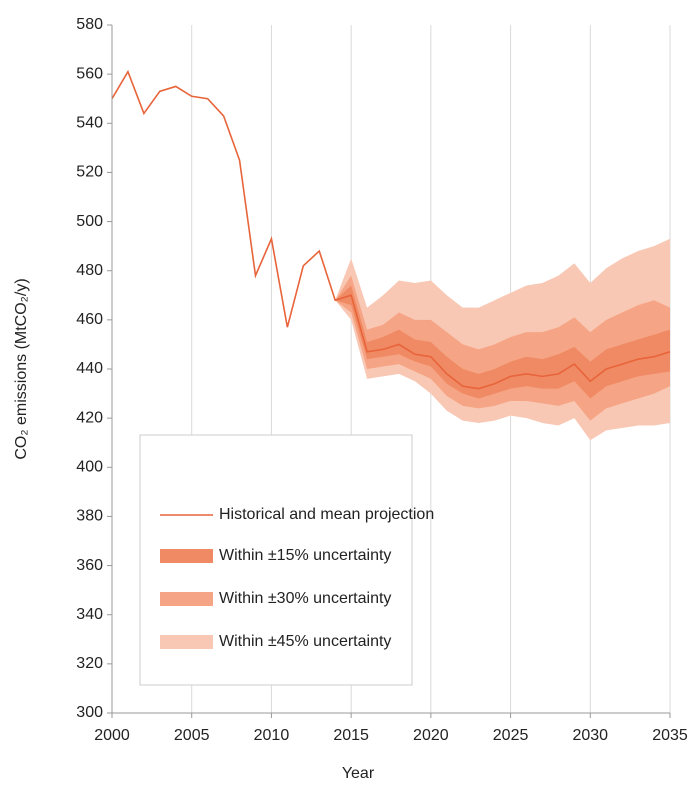 This screenshot has width=695, height=793. What do you see at coordinates (21, 368) in the screenshot?
I see `y-axis-label: CO₂ emissions (MtCO₂/y)` at bounding box center [21, 368].